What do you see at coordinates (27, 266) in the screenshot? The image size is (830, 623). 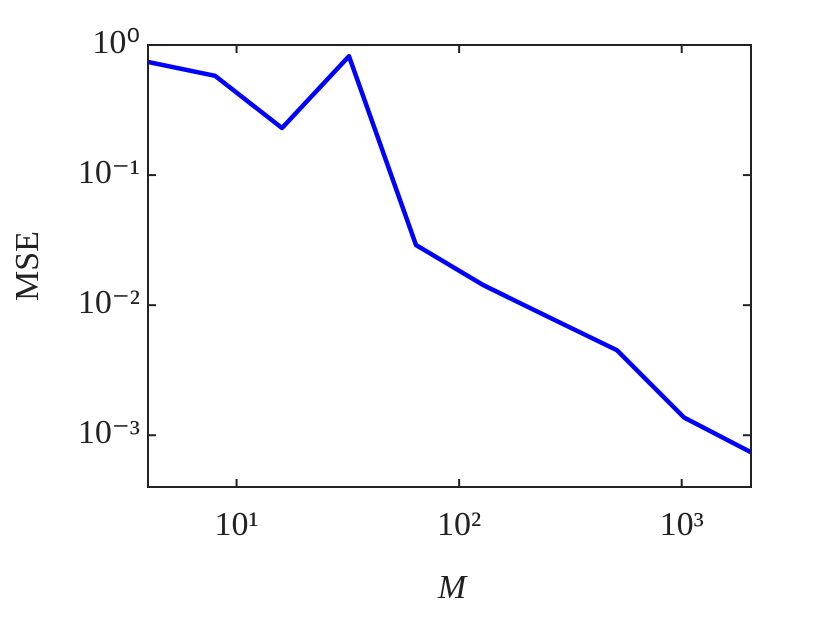 I see `y-axis-label: MSE` at bounding box center [27, 266].